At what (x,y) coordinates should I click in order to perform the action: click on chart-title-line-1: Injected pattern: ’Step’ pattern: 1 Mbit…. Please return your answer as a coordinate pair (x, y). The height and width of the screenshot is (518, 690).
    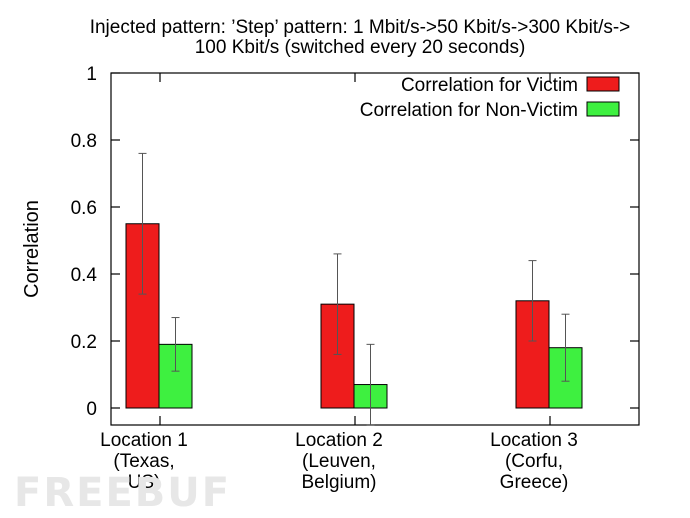
    Looking at the image, I should click on (360, 27).